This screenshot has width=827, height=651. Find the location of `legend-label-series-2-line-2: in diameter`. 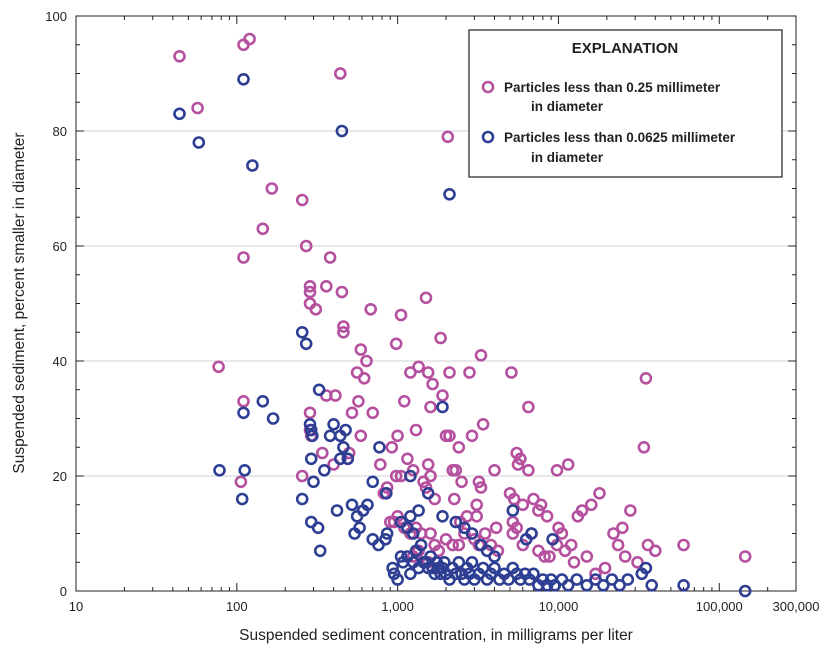

legend-label-series-2-line-2: in diameter is located at coordinates (567, 157).